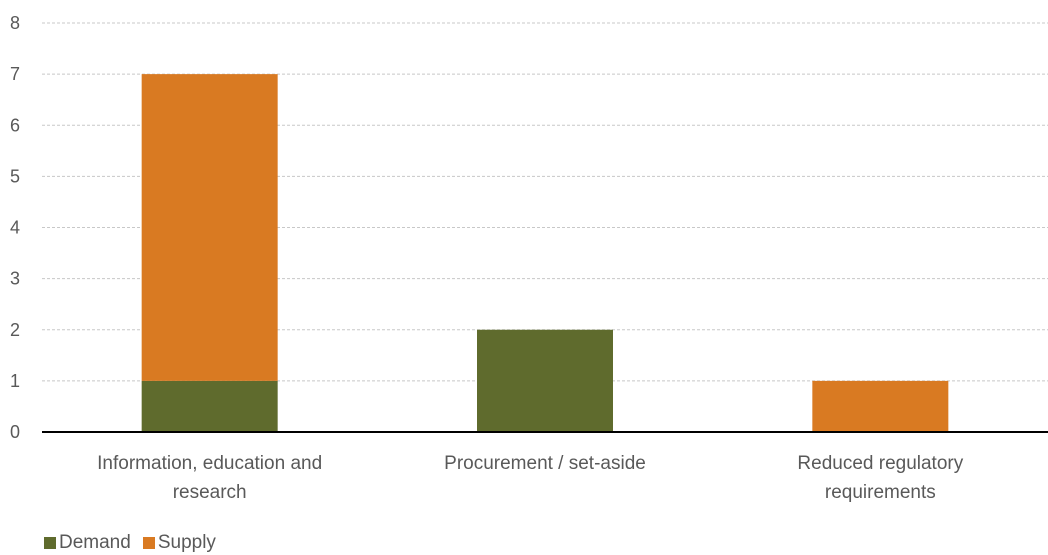 The width and height of the screenshot is (1048, 555). What do you see at coordinates (15, 176) in the screenshot?
I see `y-tick-label-5: 5` at bounding box center [15, 176].